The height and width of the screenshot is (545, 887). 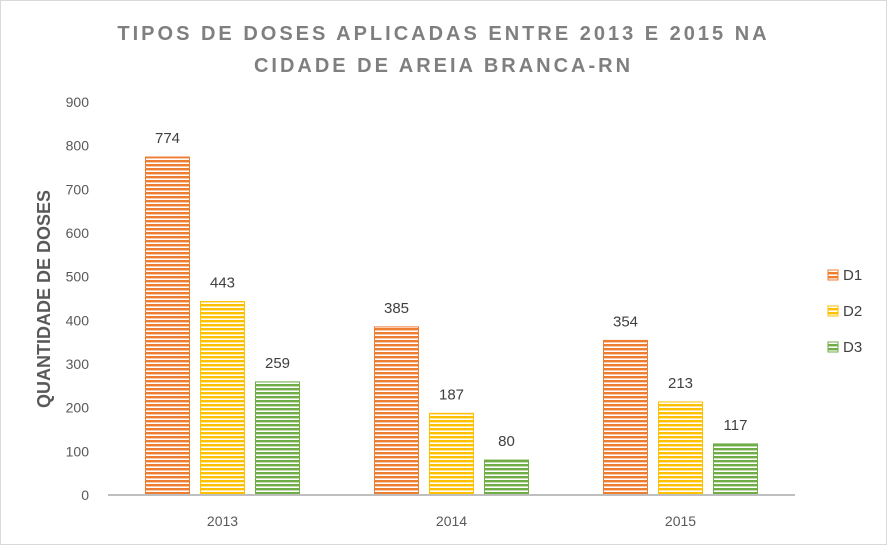 I want to click on y-tick-label: 900, so click(x=78, y=102).